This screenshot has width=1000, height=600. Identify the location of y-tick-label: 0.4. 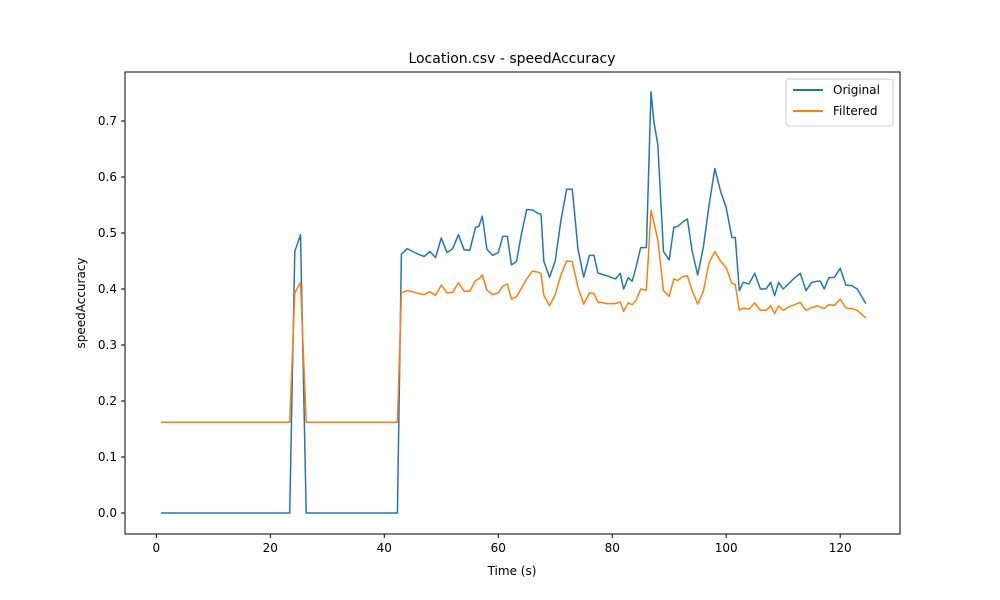
(107, 289).